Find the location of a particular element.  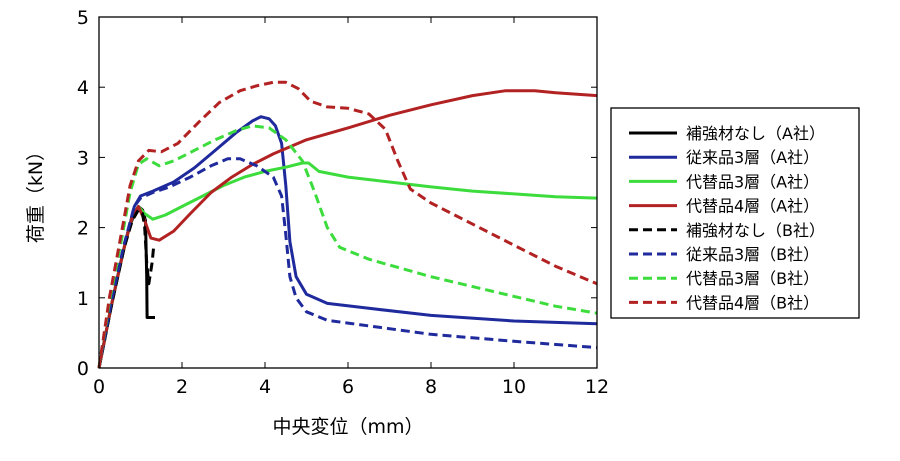

legend-label: 従来品3層（A社） is located at coordinates (752, 157).